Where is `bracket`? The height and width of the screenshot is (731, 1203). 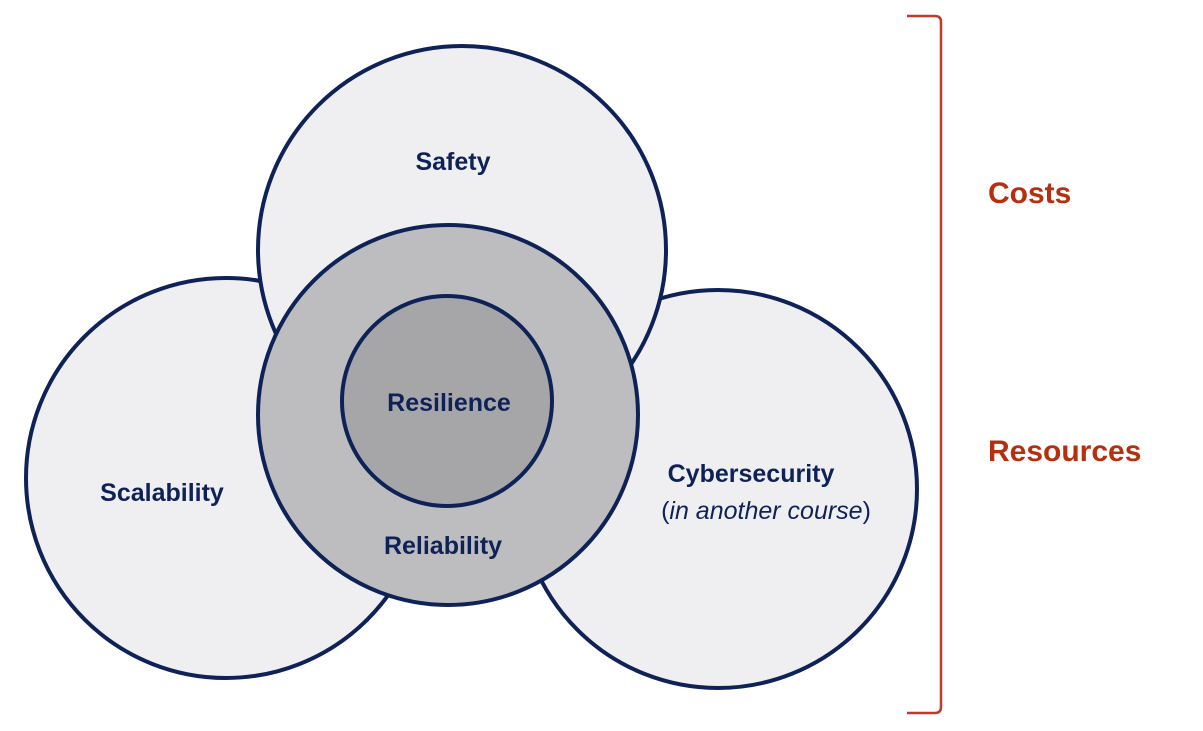
bracket is located at coordinates (925, 364).